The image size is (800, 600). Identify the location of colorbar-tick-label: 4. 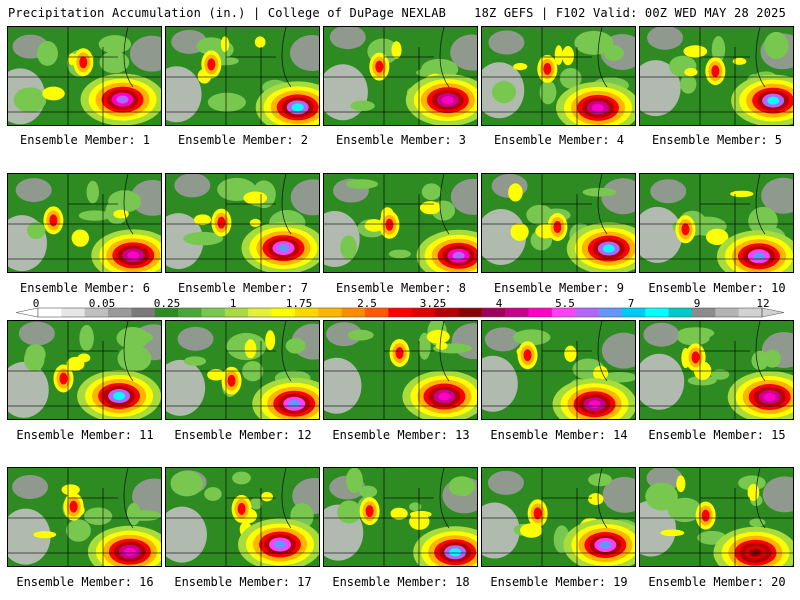
(499, 303).